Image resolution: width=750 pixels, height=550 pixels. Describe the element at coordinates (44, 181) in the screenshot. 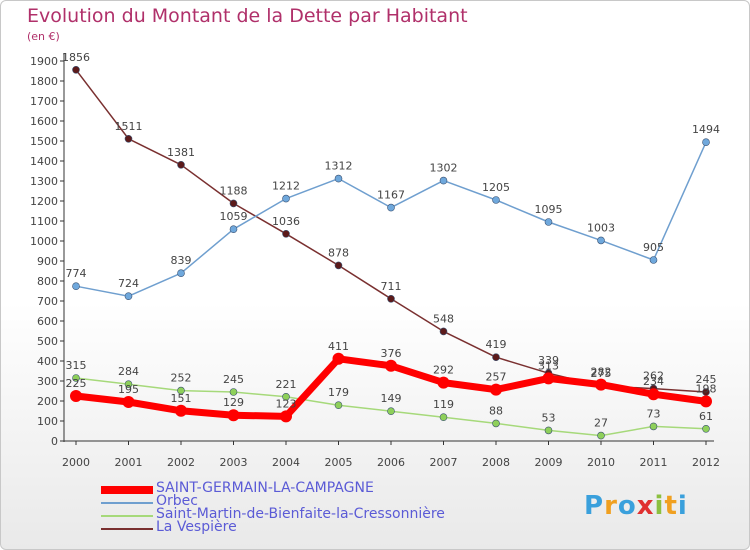

I see `y-tick-label: 1300` at that location.